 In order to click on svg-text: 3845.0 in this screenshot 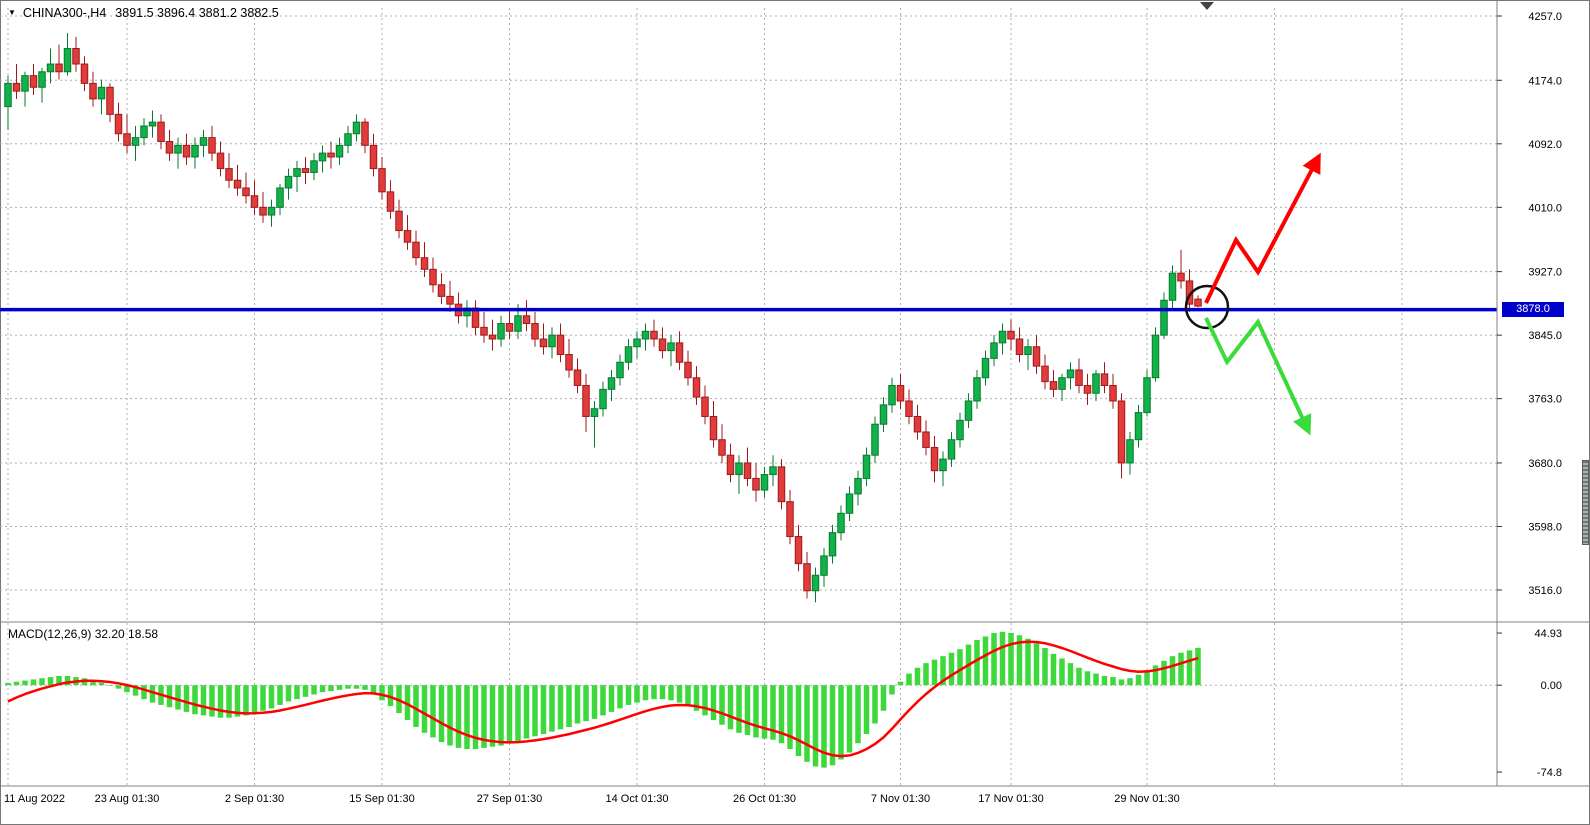, I will do `click(1545, 336)`.